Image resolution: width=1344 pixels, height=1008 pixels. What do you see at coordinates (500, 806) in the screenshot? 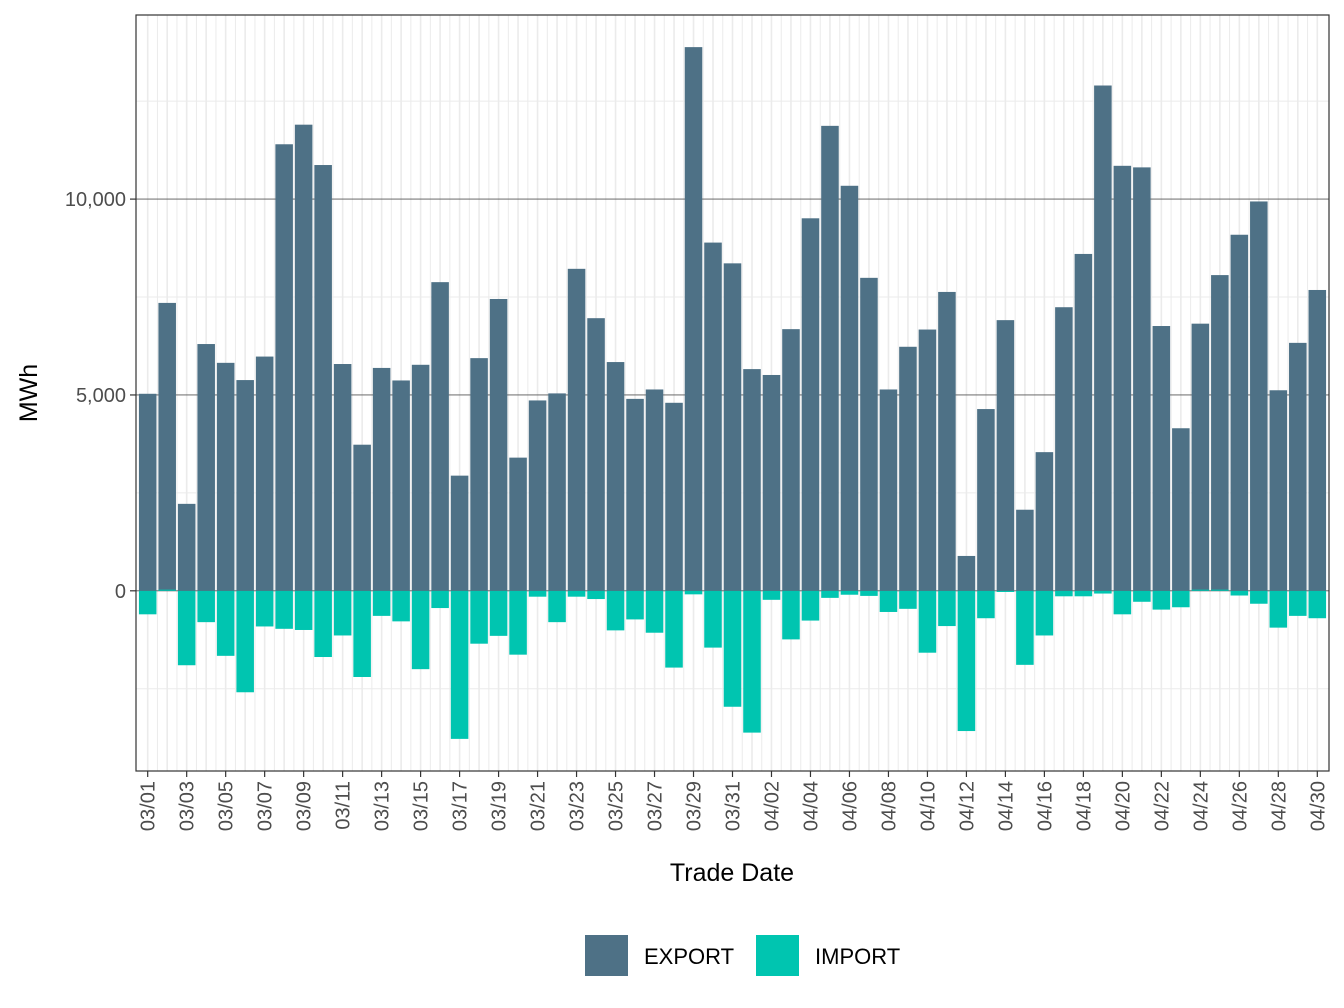
I see `x-tick-label: 03/19` at bounding box center [500, 806].